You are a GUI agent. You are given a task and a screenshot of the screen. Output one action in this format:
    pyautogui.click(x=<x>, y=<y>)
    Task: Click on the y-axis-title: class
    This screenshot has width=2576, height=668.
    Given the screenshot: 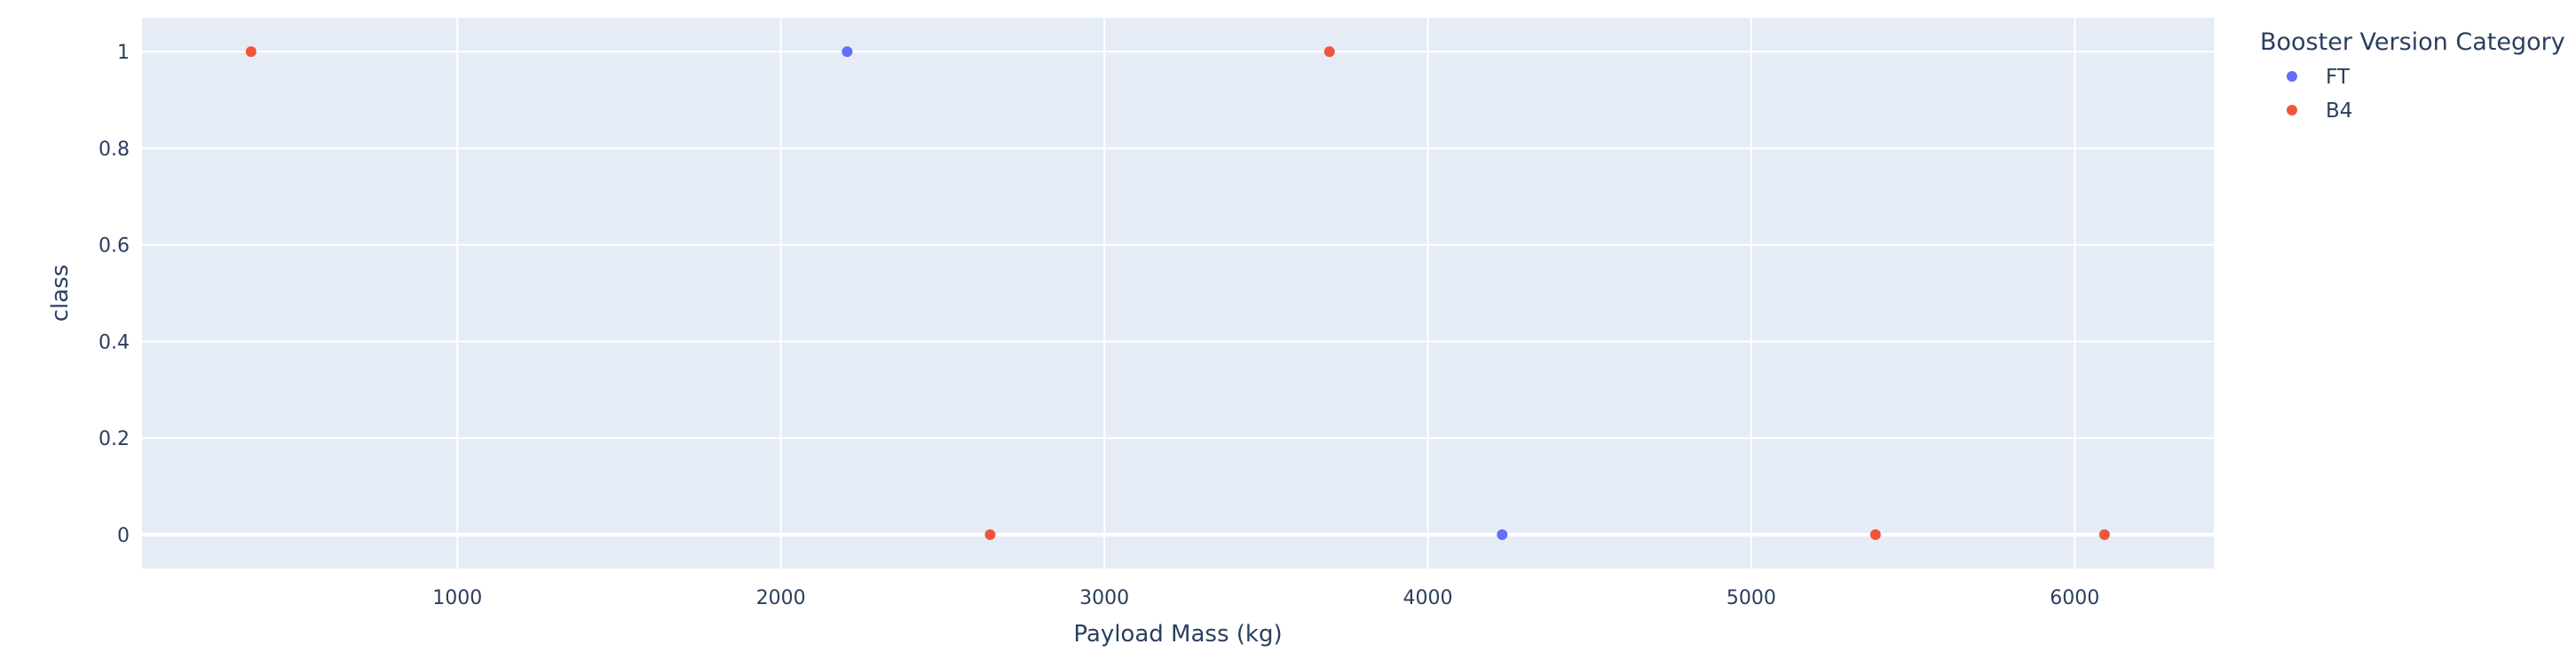 What is the action you would take?
    pyautogui.click(x=60, y=293)
    